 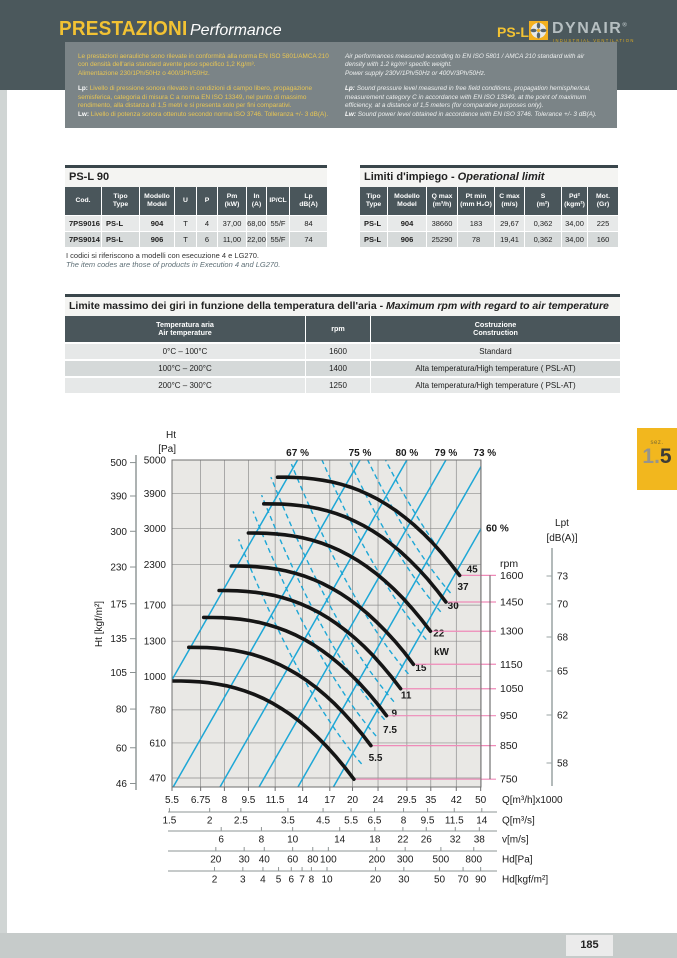 I want to click on svg-text: 230, so click(x=118, y=568).